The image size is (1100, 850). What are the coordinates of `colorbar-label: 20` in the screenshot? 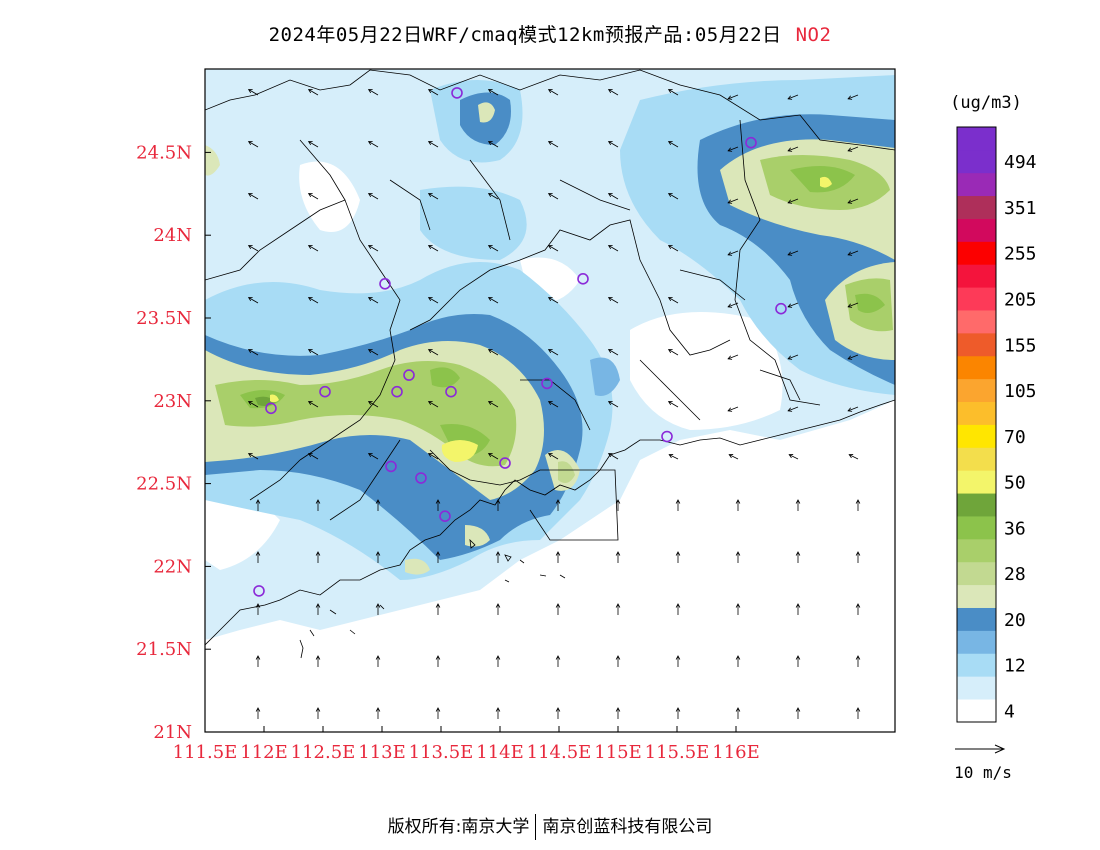 It's located at (1015, 620).